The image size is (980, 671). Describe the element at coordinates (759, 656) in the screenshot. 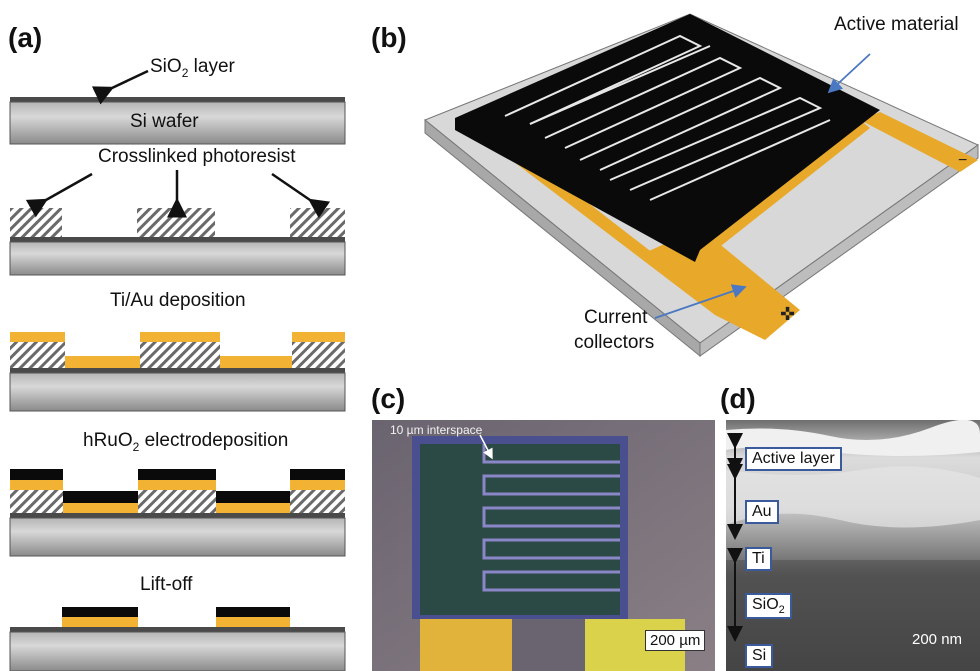

I see `si-tag: Si` at that location.